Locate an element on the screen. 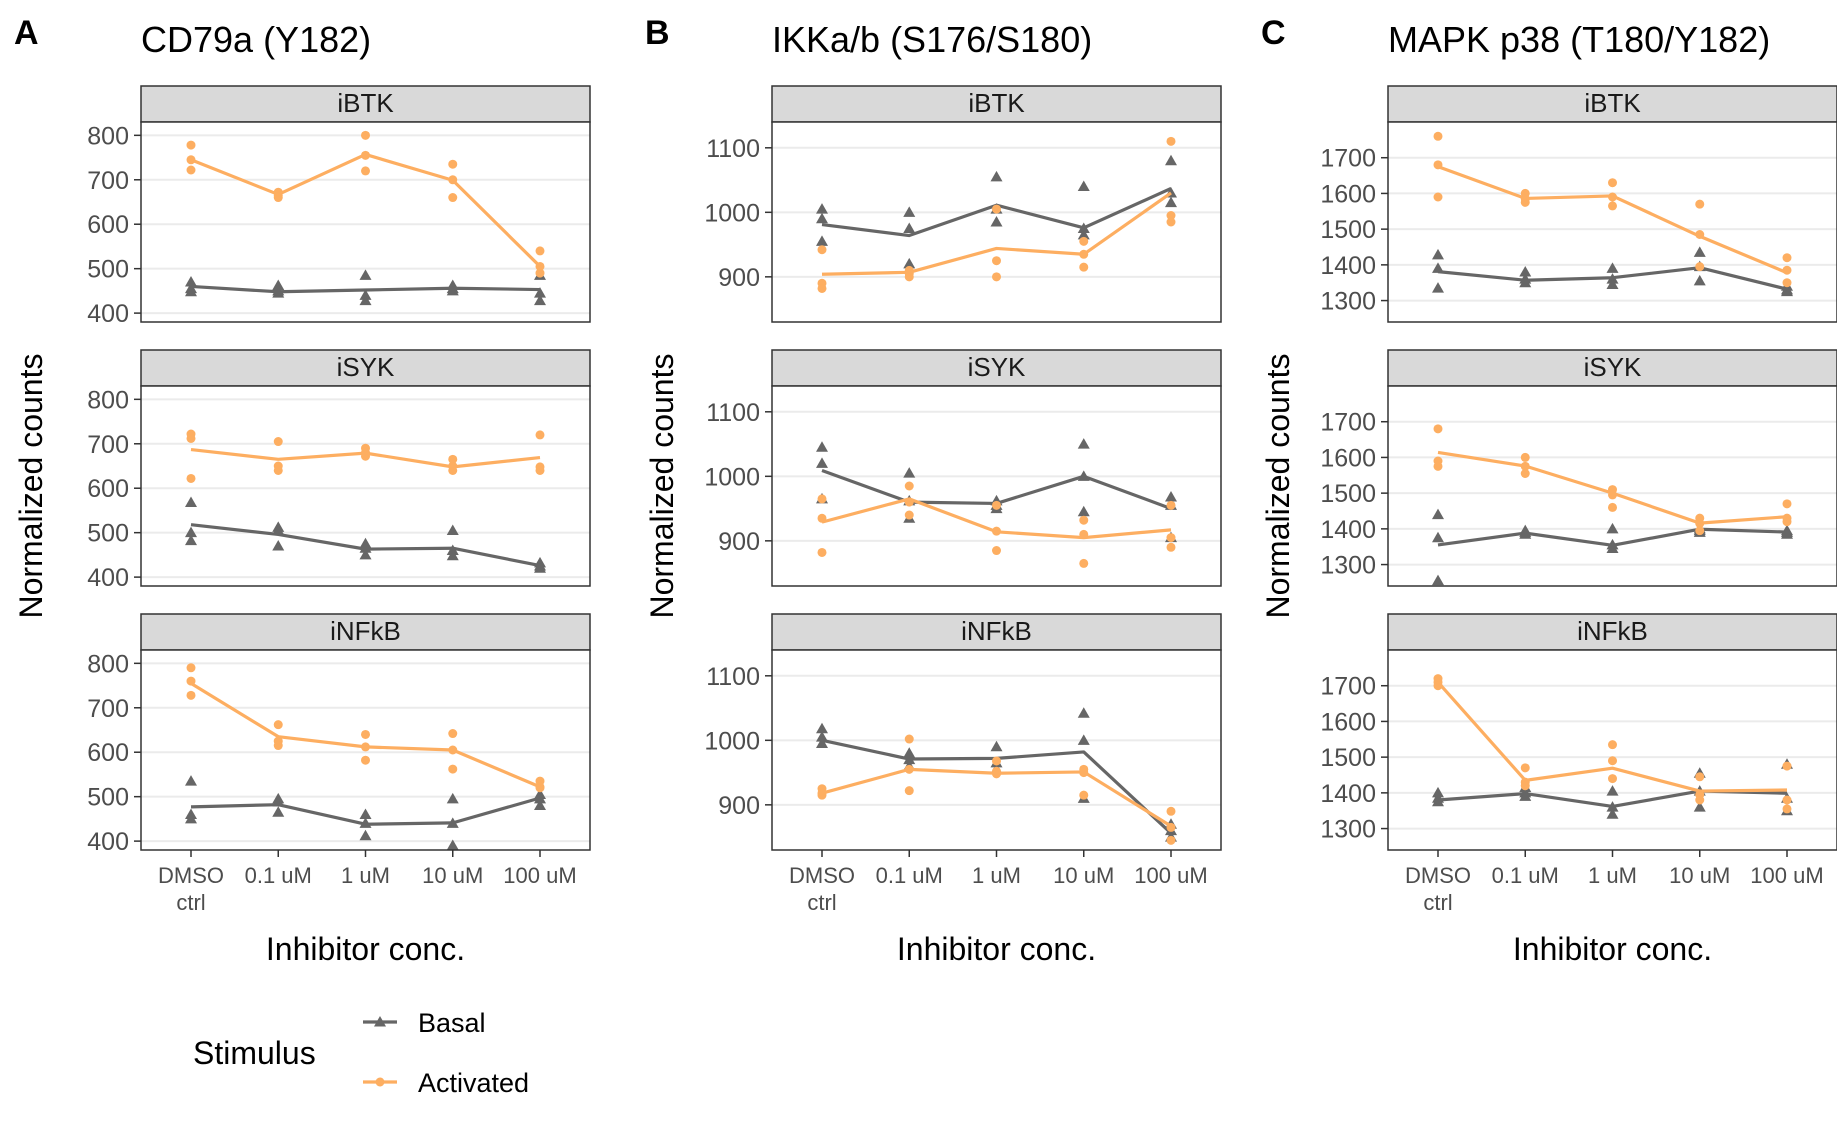 Image resolution: width=1837 pixels, height=1140 pixels. legend-key-point is located at coordinates (380, 1082).